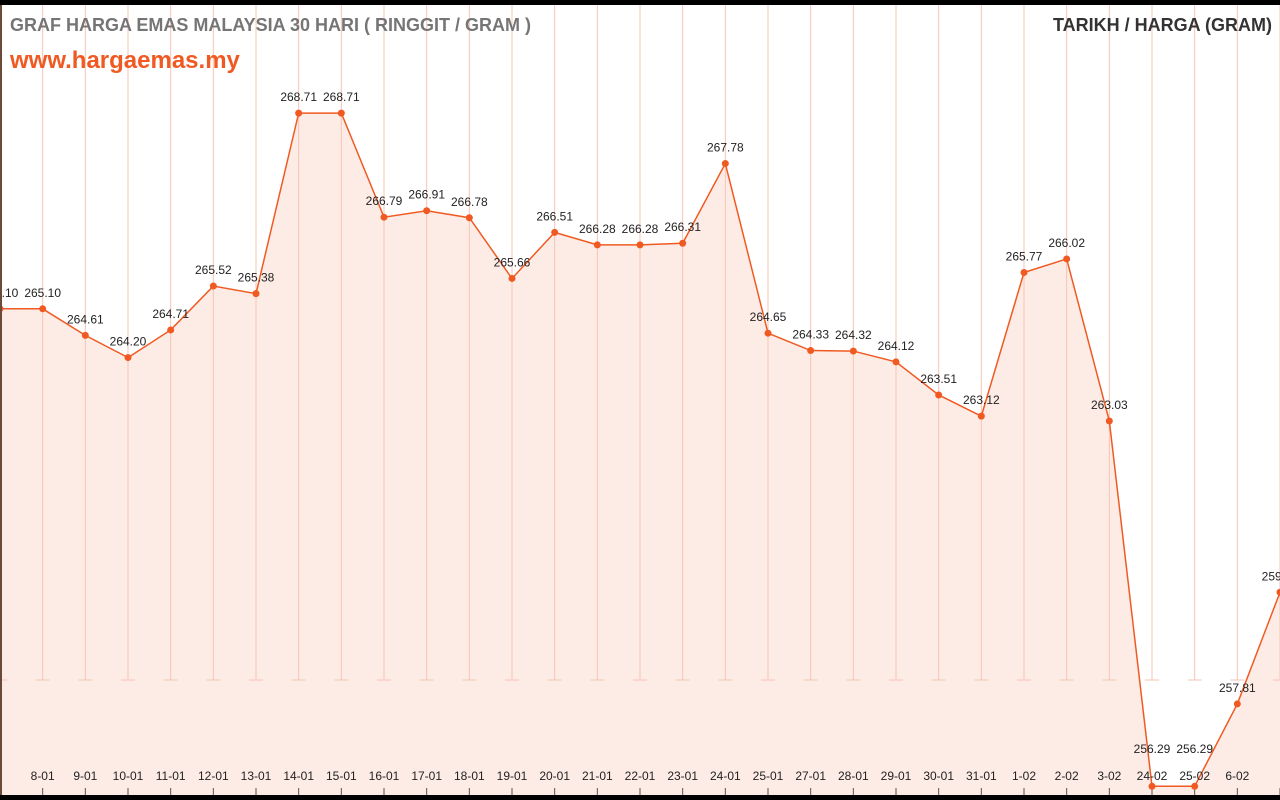 The width and height of the screenshot is (1280, 800). I want to click on data-label: 264.71, so click(170, 314).